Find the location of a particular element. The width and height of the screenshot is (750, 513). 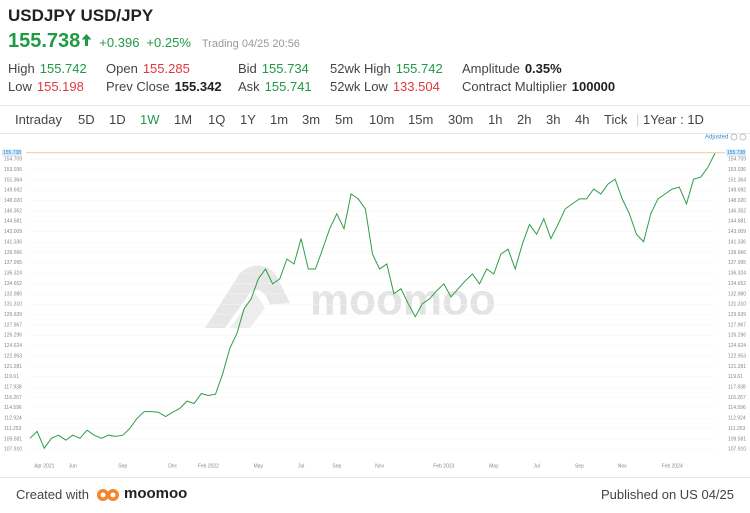

y-tick-label-right: 117.938 is located at coordinates (737, 388).